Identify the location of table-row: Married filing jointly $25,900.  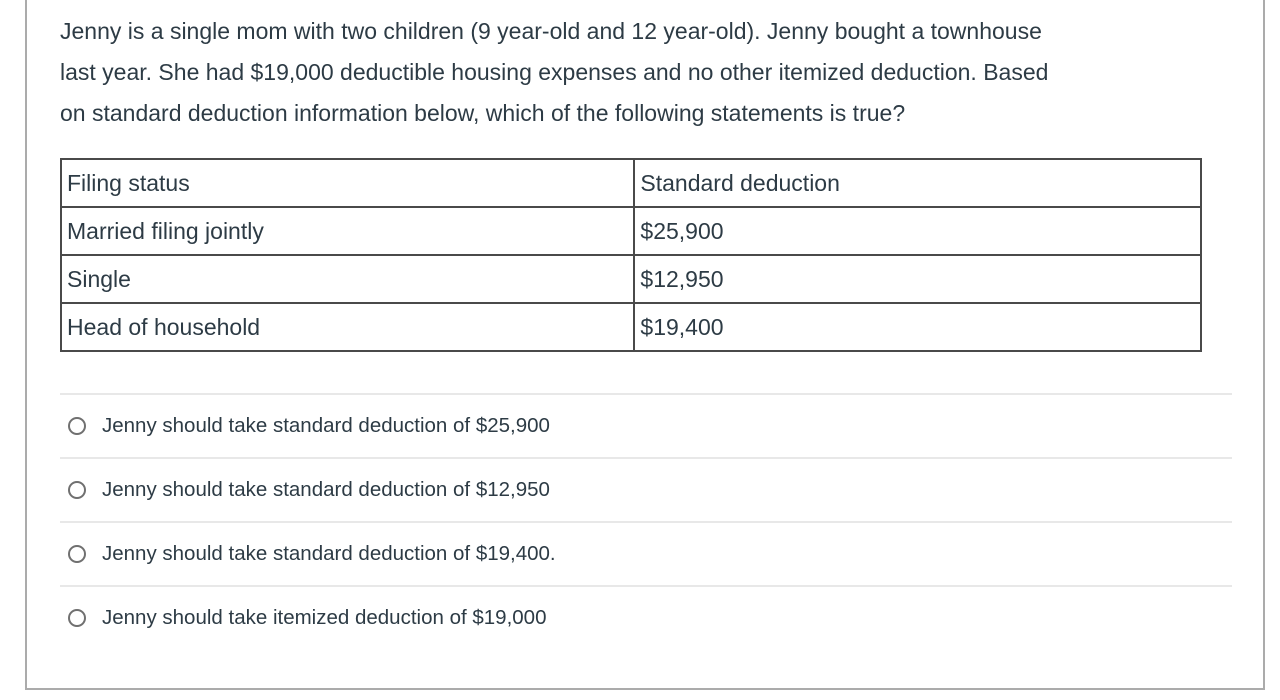
(630, 231).